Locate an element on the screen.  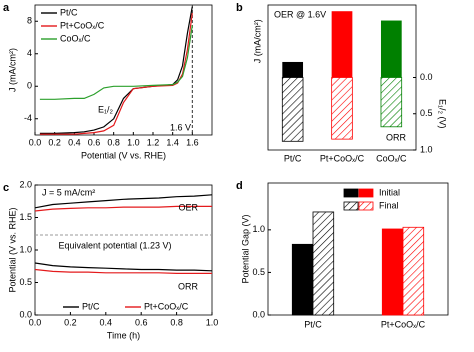
legend-label: Final is located at coordinates (389, 205).